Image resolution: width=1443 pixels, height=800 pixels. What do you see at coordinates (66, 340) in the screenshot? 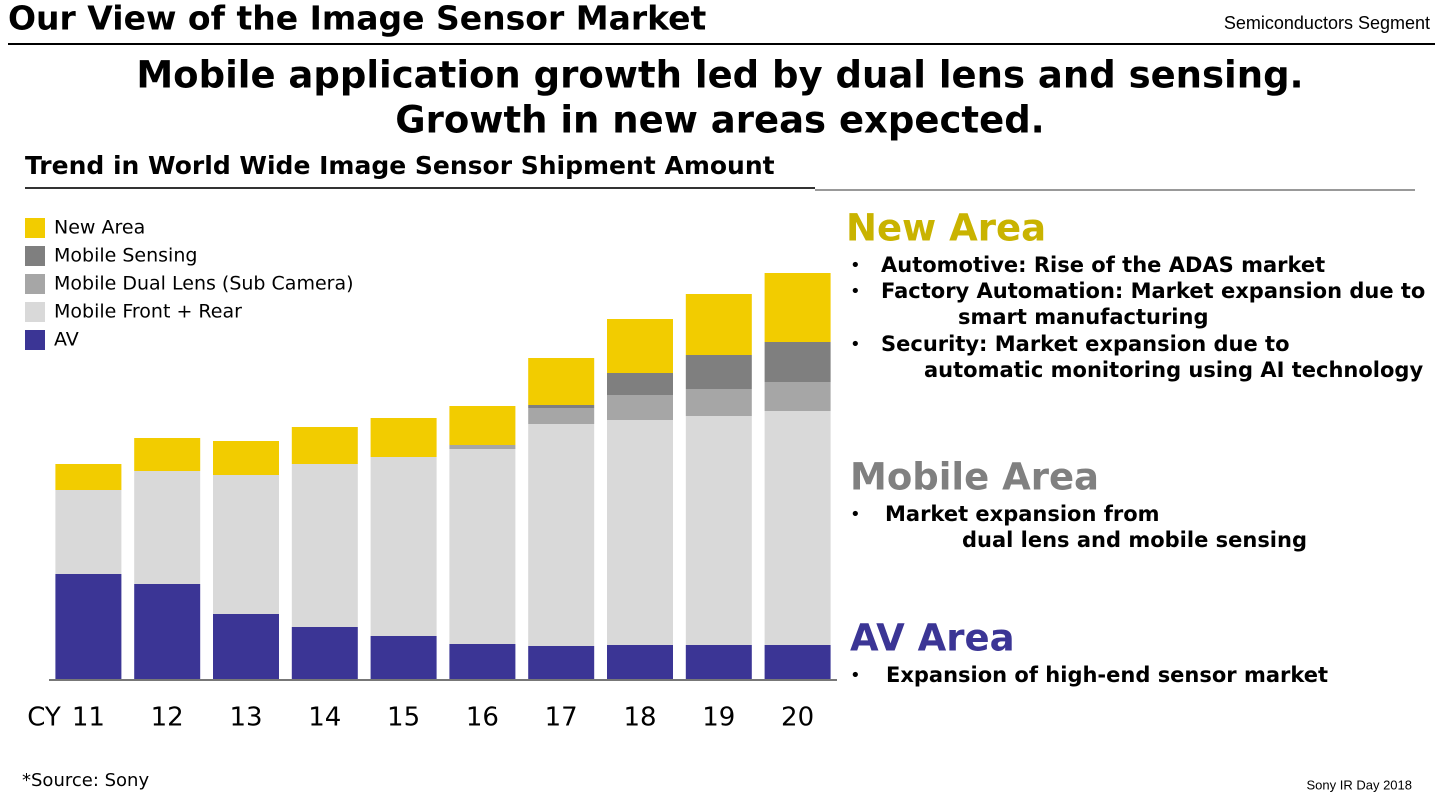
I see `legend-label: AV` at bounding box center [66, 340].